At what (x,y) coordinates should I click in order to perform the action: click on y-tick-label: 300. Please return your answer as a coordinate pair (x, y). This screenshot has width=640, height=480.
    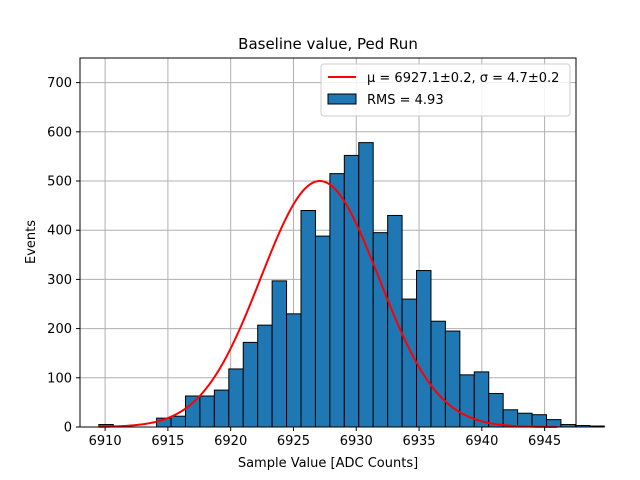
    Looking at the image, I should click on (59, 280).